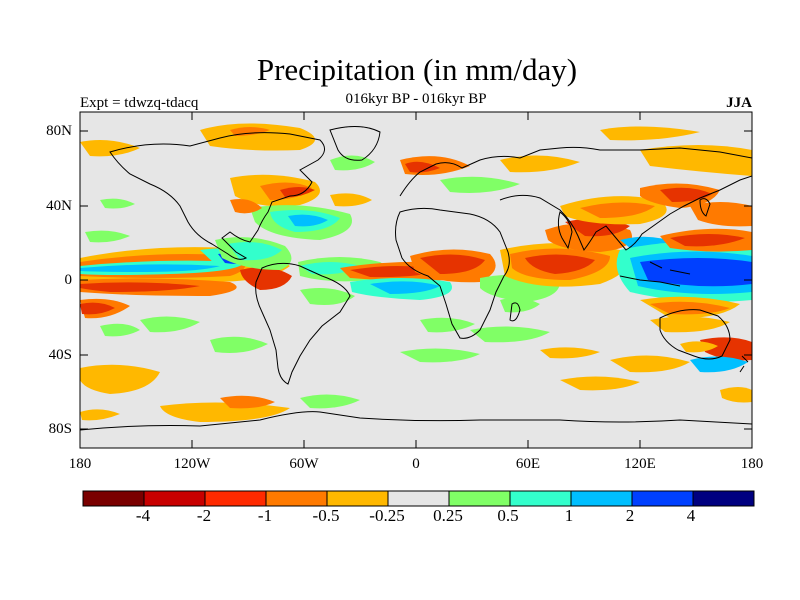 The width and height of the screenshot is (800, 600). I want to click on coast-north-america, so click(217, 196).